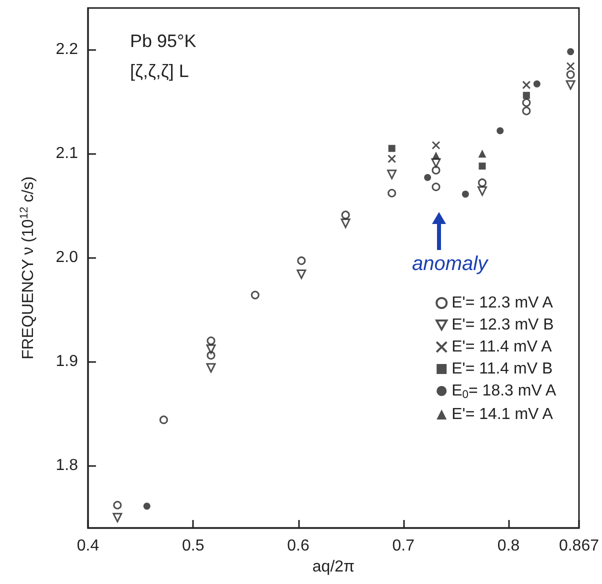  I want to click on y-tick-label: 2.0, so click(67, 257).